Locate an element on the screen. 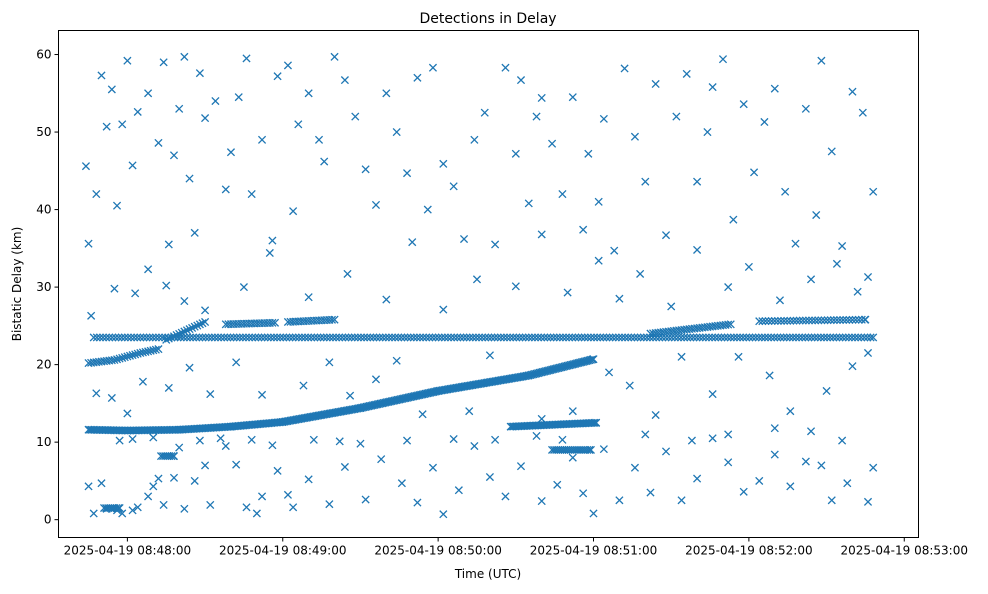 This screenshot has width=988, height=594. track-b1-point is located at coordinates (130, 355).